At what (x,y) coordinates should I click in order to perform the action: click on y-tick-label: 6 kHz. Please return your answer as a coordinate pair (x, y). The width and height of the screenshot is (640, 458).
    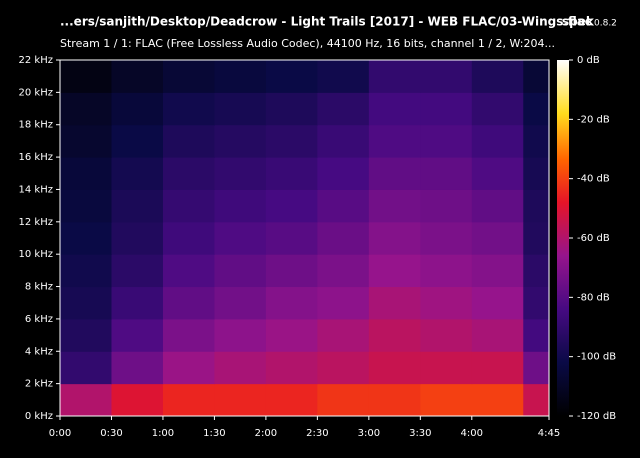
    Looking at the image, I should click on (39, 319).